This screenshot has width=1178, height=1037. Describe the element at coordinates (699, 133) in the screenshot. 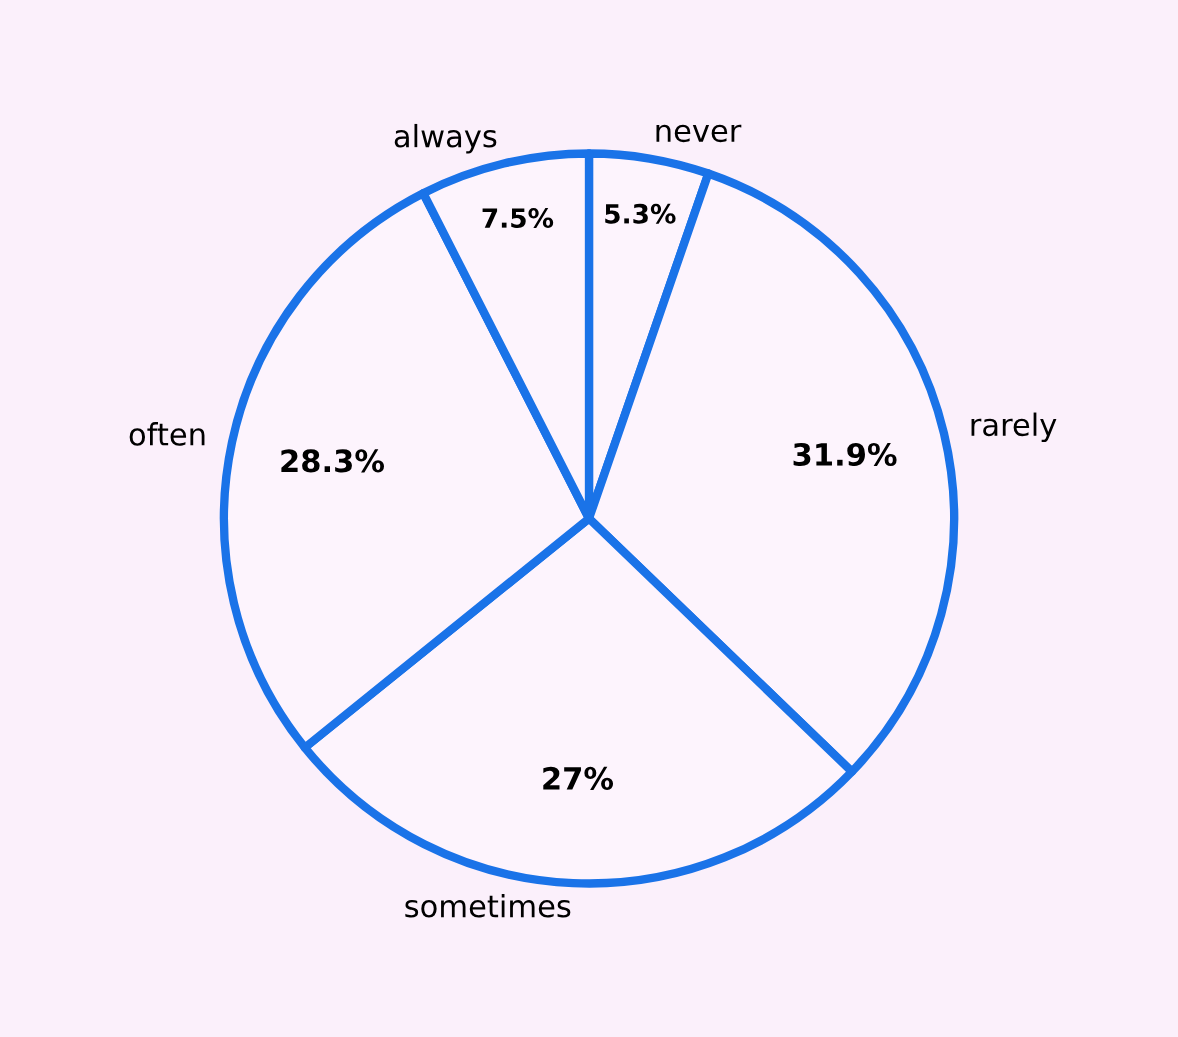

I see `slice-label: never` at that location.